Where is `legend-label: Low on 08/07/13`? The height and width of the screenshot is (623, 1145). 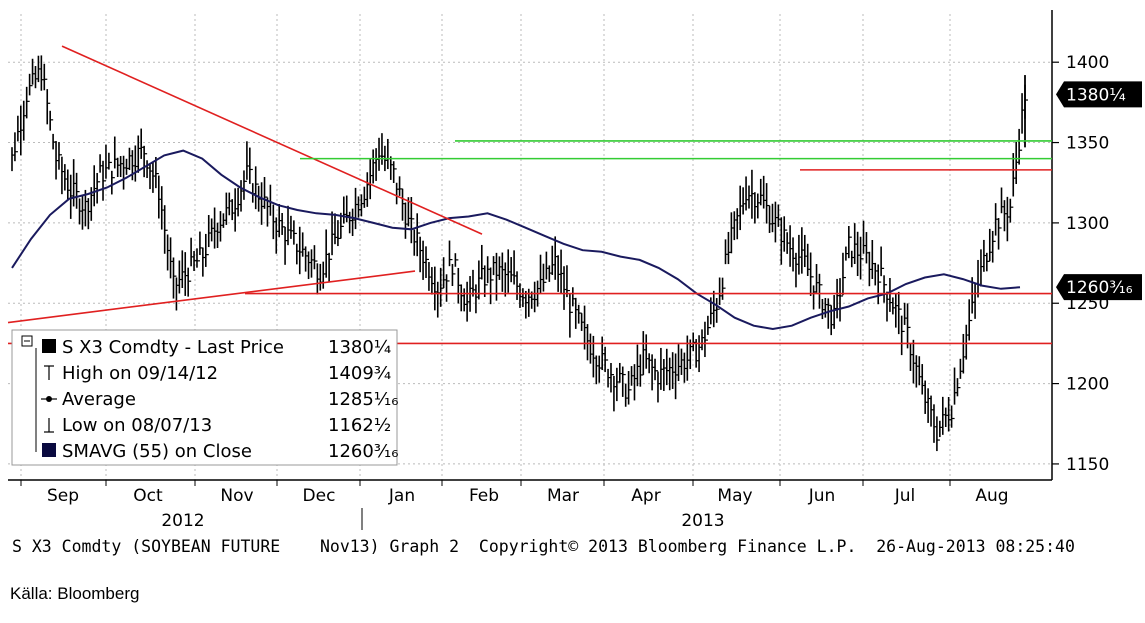 legend-label: Low on 08/07/13 is located at coordinates (137, 425).